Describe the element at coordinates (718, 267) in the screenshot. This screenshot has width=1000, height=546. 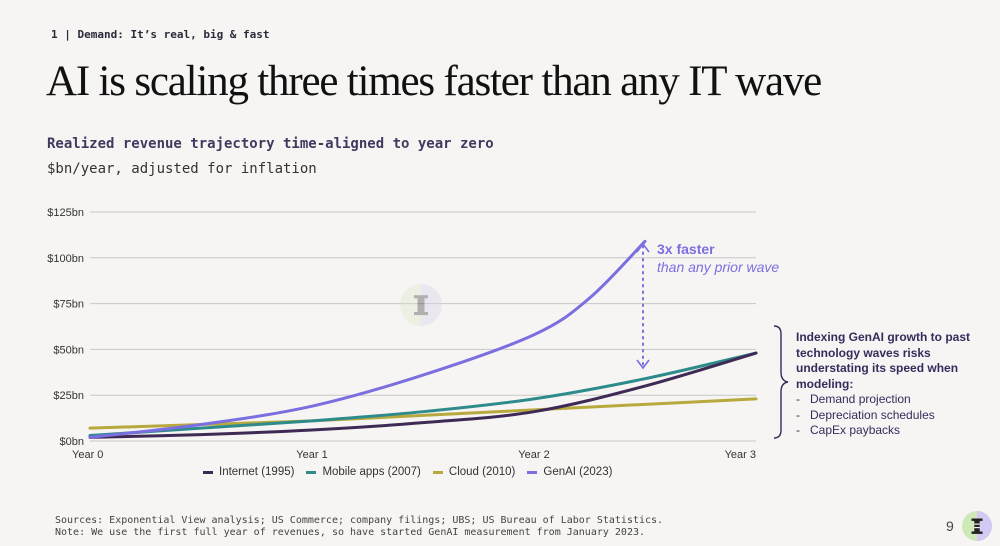
I see `annotation-sub: than any prior wave` at that location.